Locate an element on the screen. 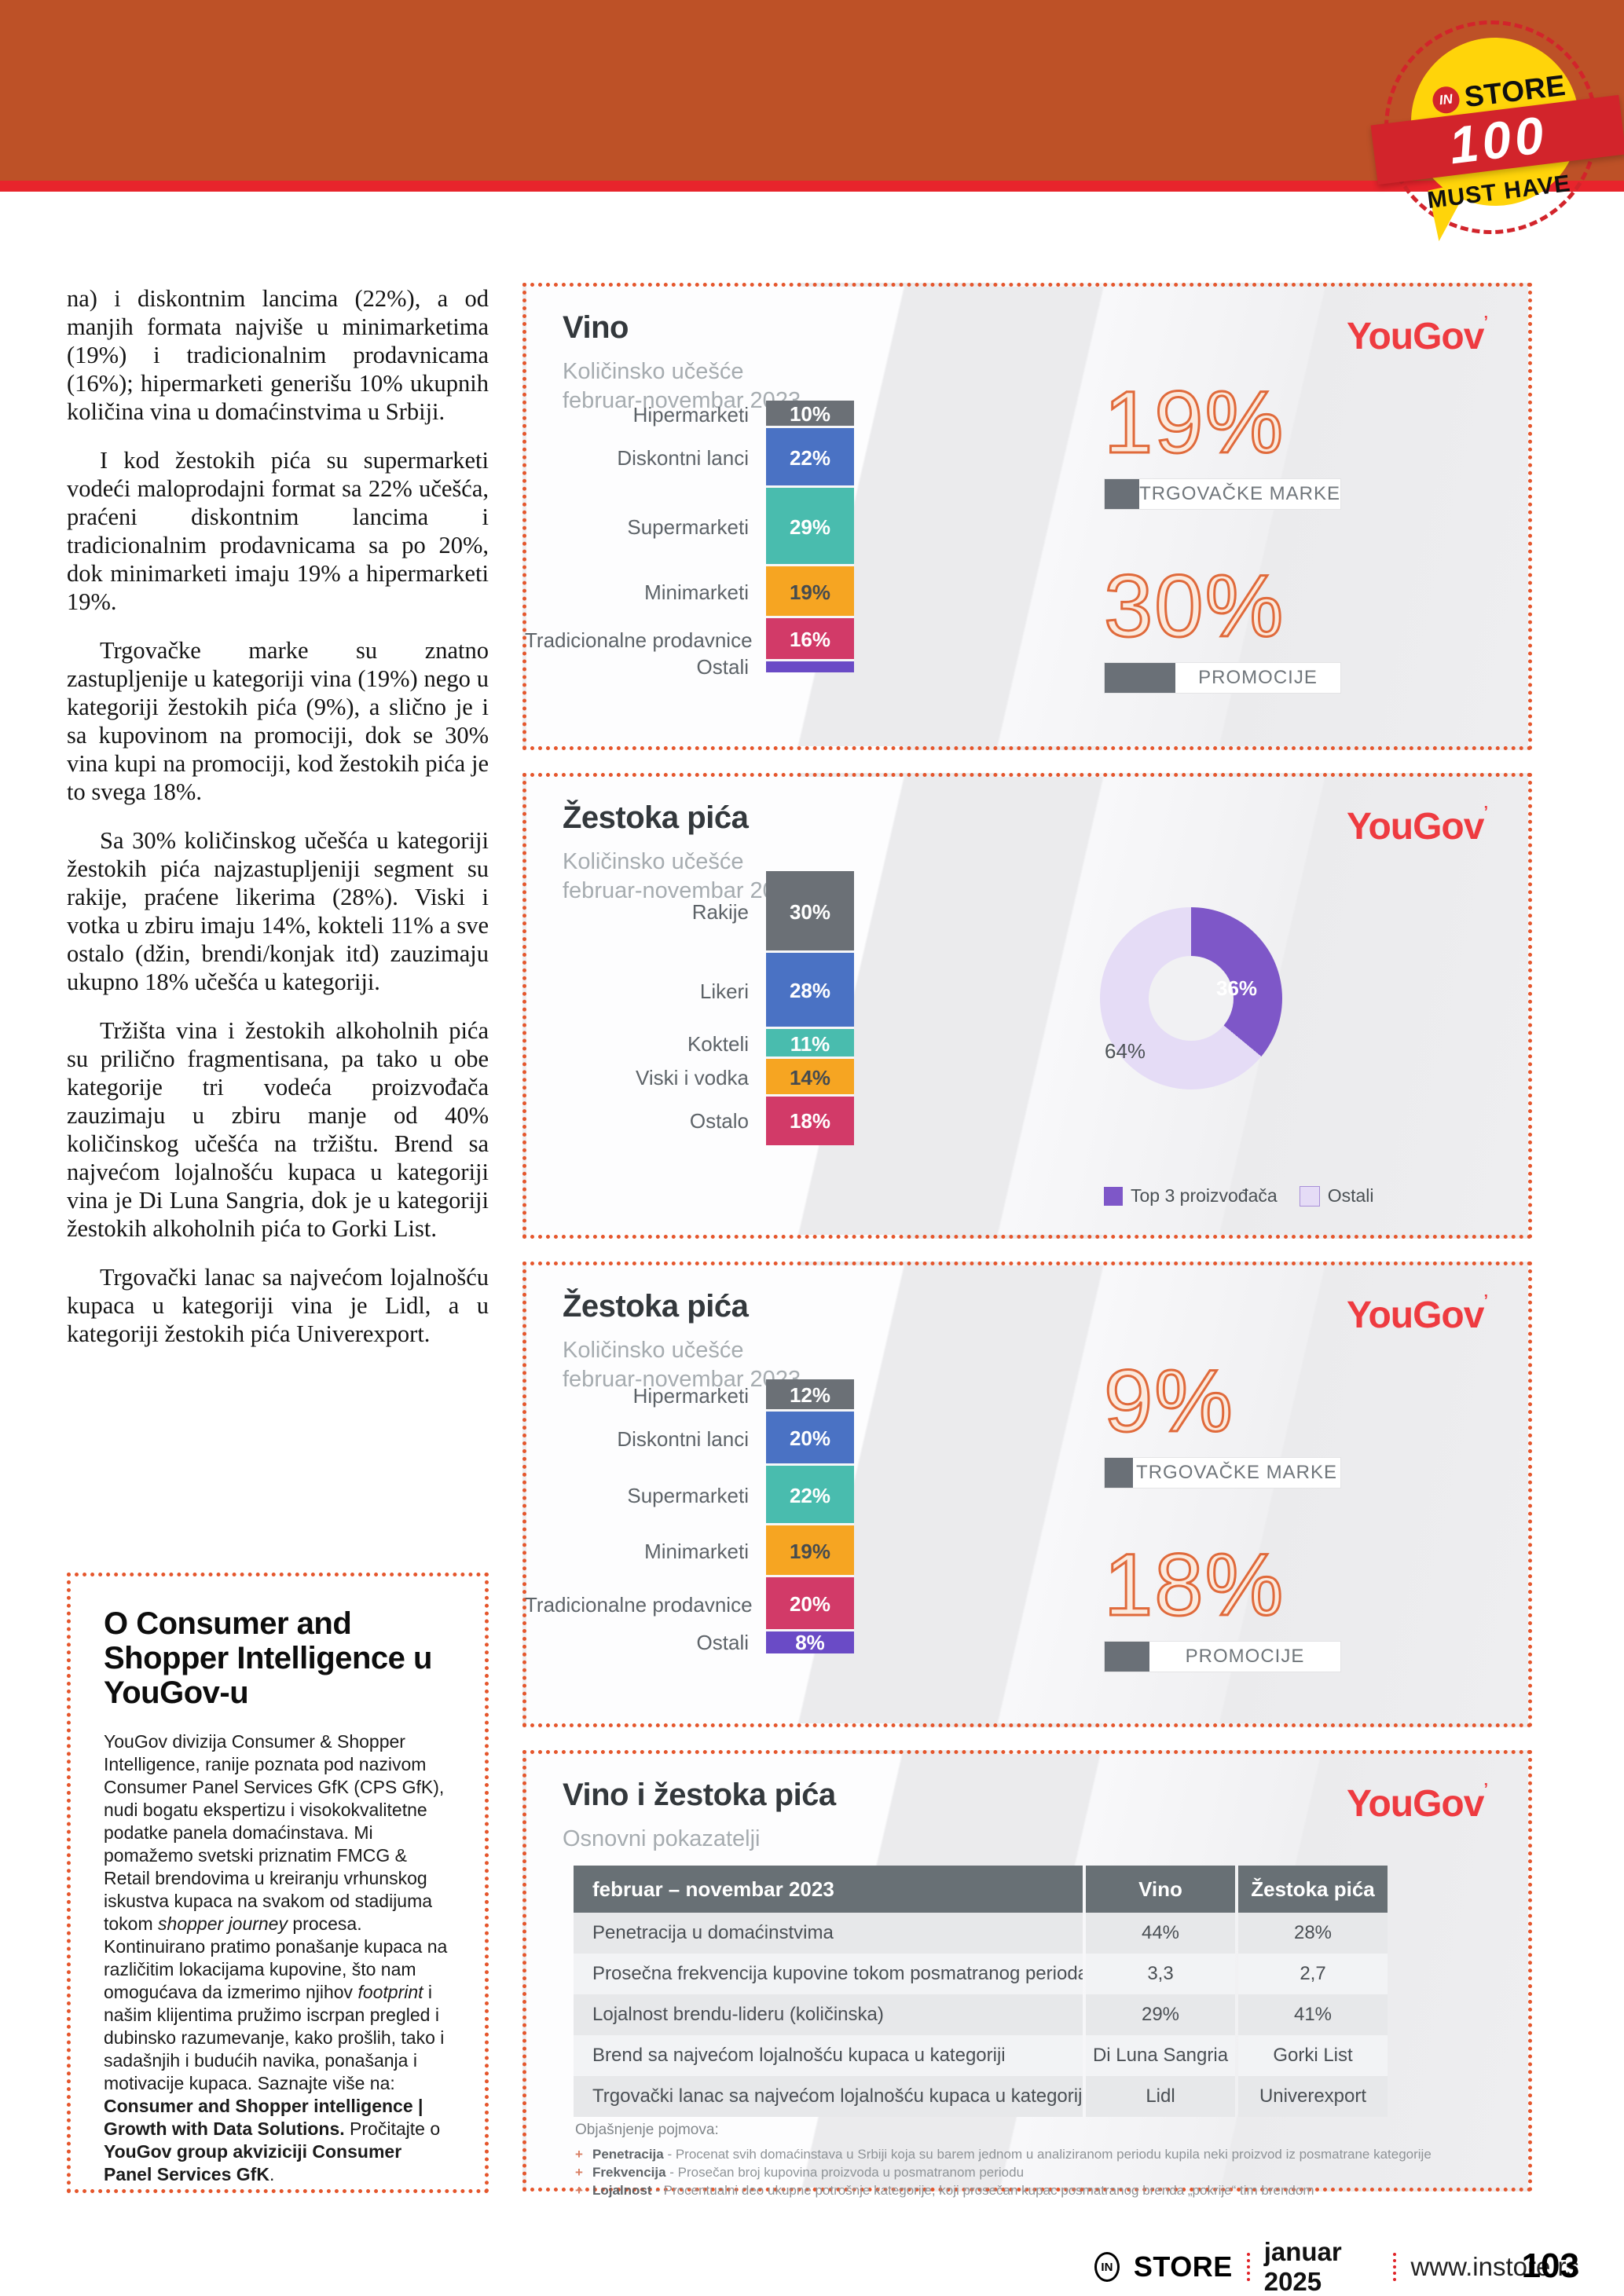  table-value-cell: 41% is located at coordinates (1313, 2014).